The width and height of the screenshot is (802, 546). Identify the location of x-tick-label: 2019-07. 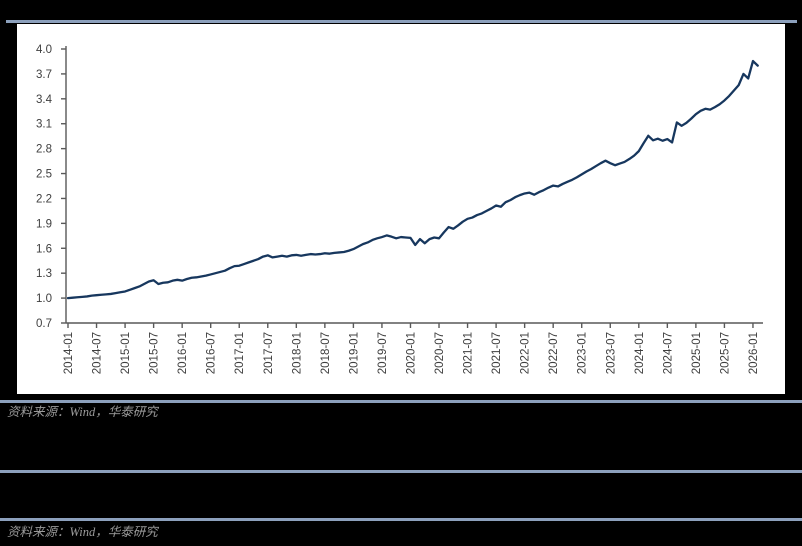
(383, 353).